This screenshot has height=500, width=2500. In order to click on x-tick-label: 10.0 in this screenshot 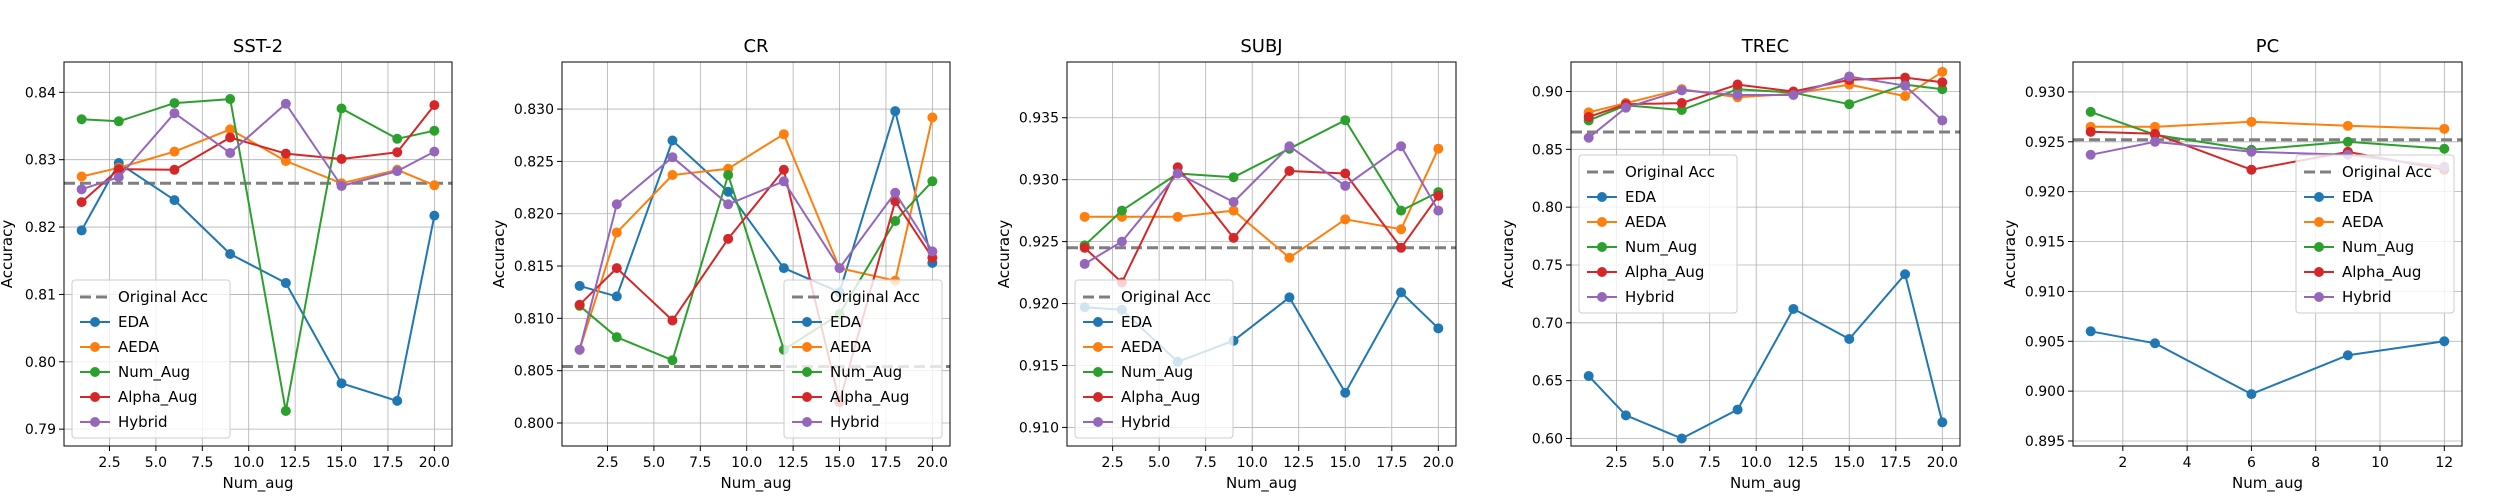, I will do `click(1756, 463)`.